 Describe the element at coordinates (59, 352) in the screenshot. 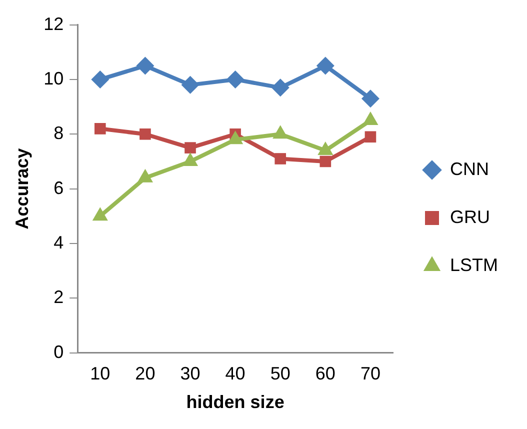

I see `y-tick-label: 0` at that location.